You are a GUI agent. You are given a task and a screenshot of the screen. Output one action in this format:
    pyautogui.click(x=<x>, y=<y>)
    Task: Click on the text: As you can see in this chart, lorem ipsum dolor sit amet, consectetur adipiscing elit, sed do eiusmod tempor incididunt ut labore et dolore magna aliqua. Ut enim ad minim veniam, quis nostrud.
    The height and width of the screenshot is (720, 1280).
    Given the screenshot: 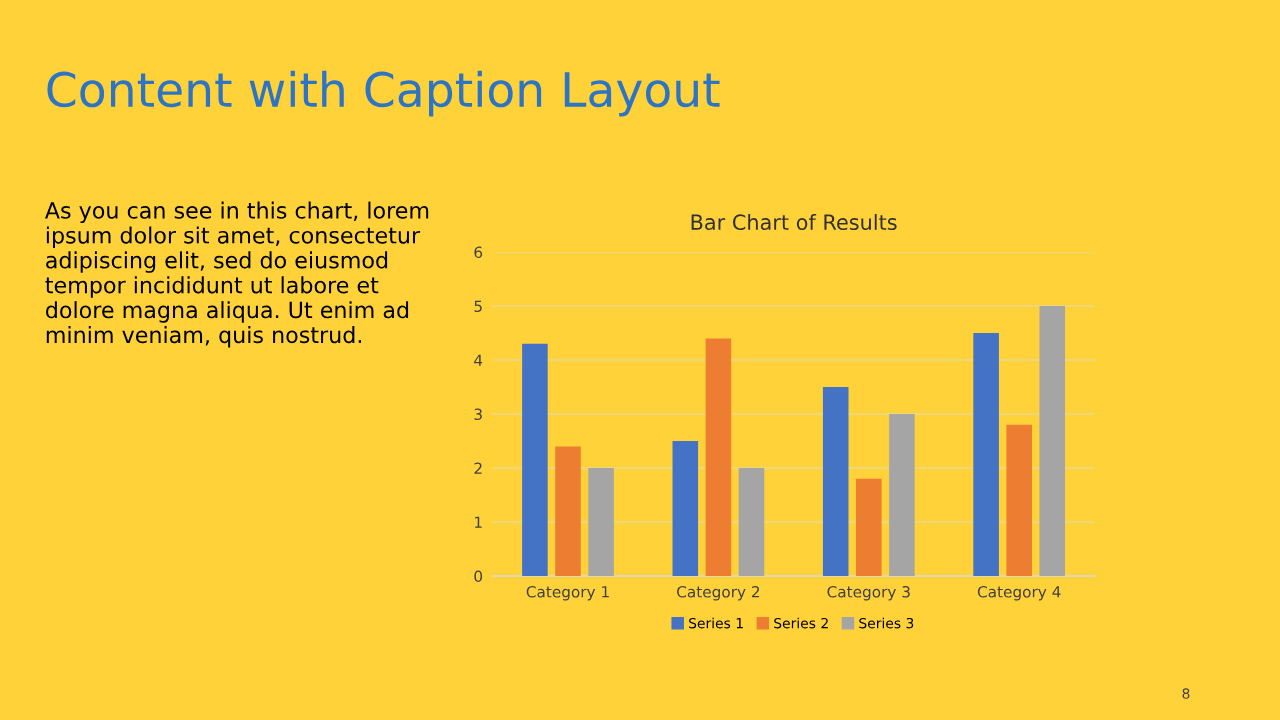 What is the action you would take?
    pyautogui.click(x=236, y=274)
    